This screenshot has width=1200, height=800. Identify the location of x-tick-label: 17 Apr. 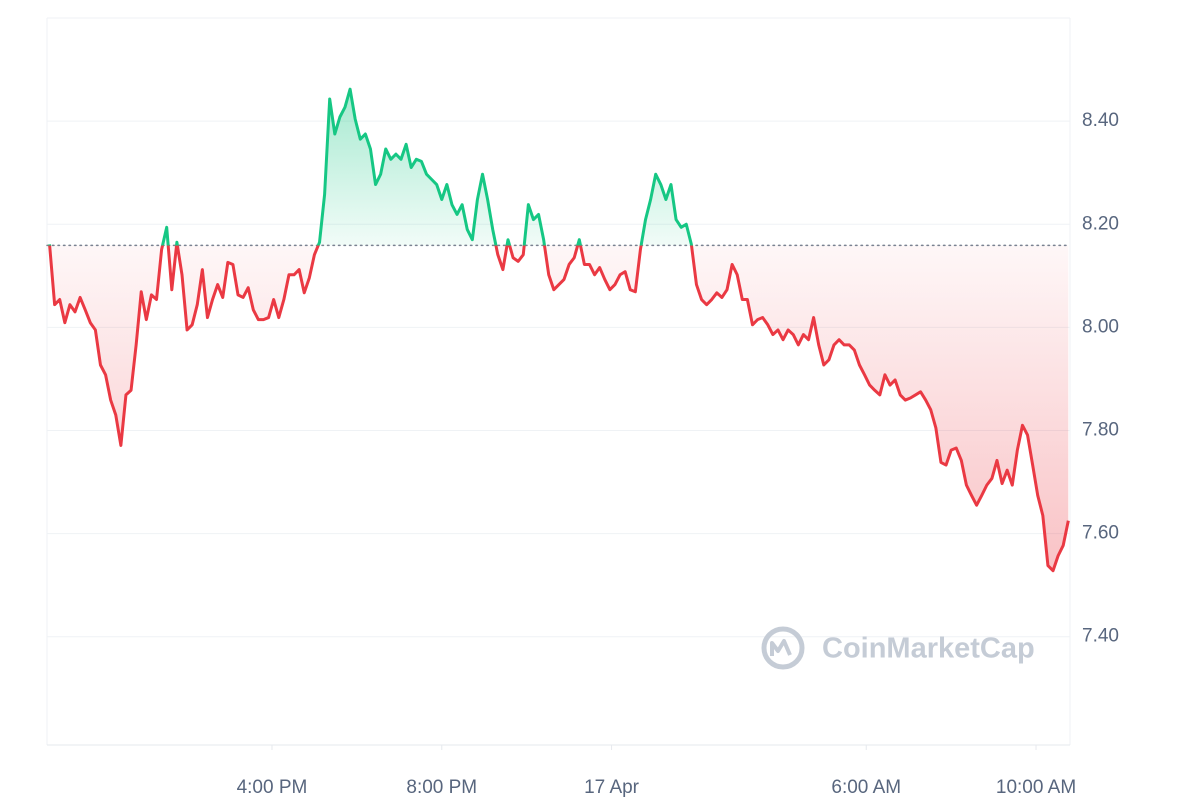
(612, 787).